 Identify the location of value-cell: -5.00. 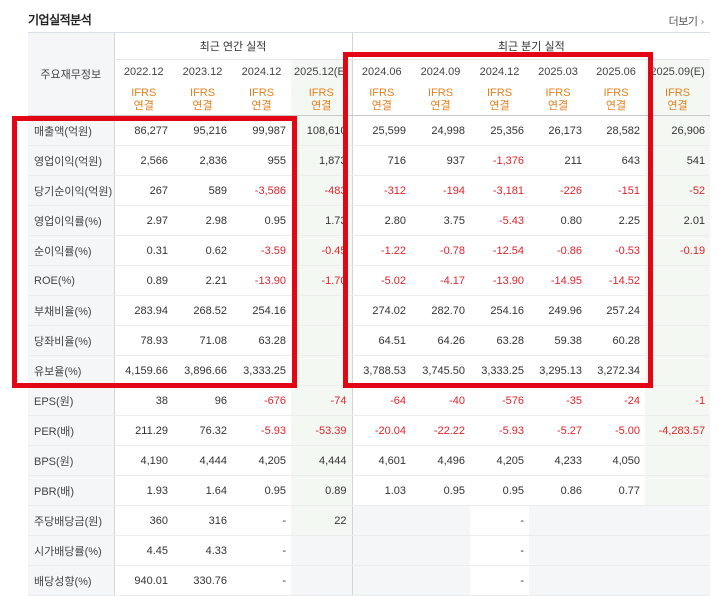
(616, 430).